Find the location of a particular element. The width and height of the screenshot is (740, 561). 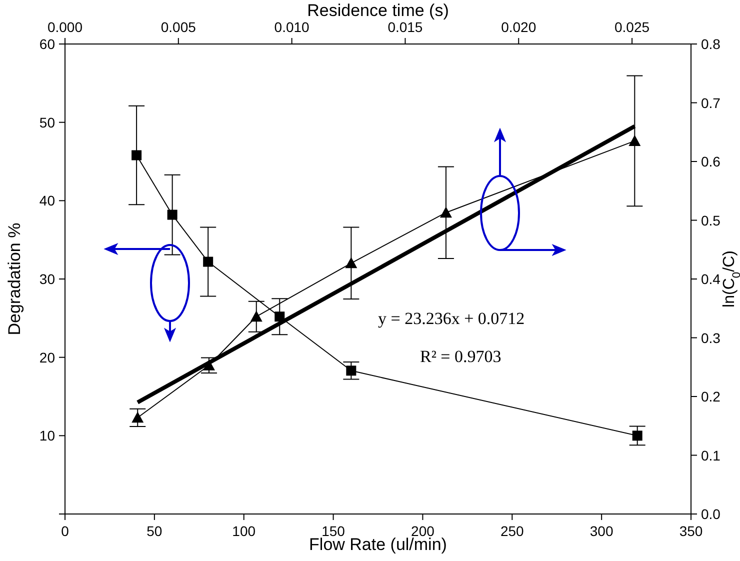

y2-tick-label: 0.4 is located at coordinates (711, 279).